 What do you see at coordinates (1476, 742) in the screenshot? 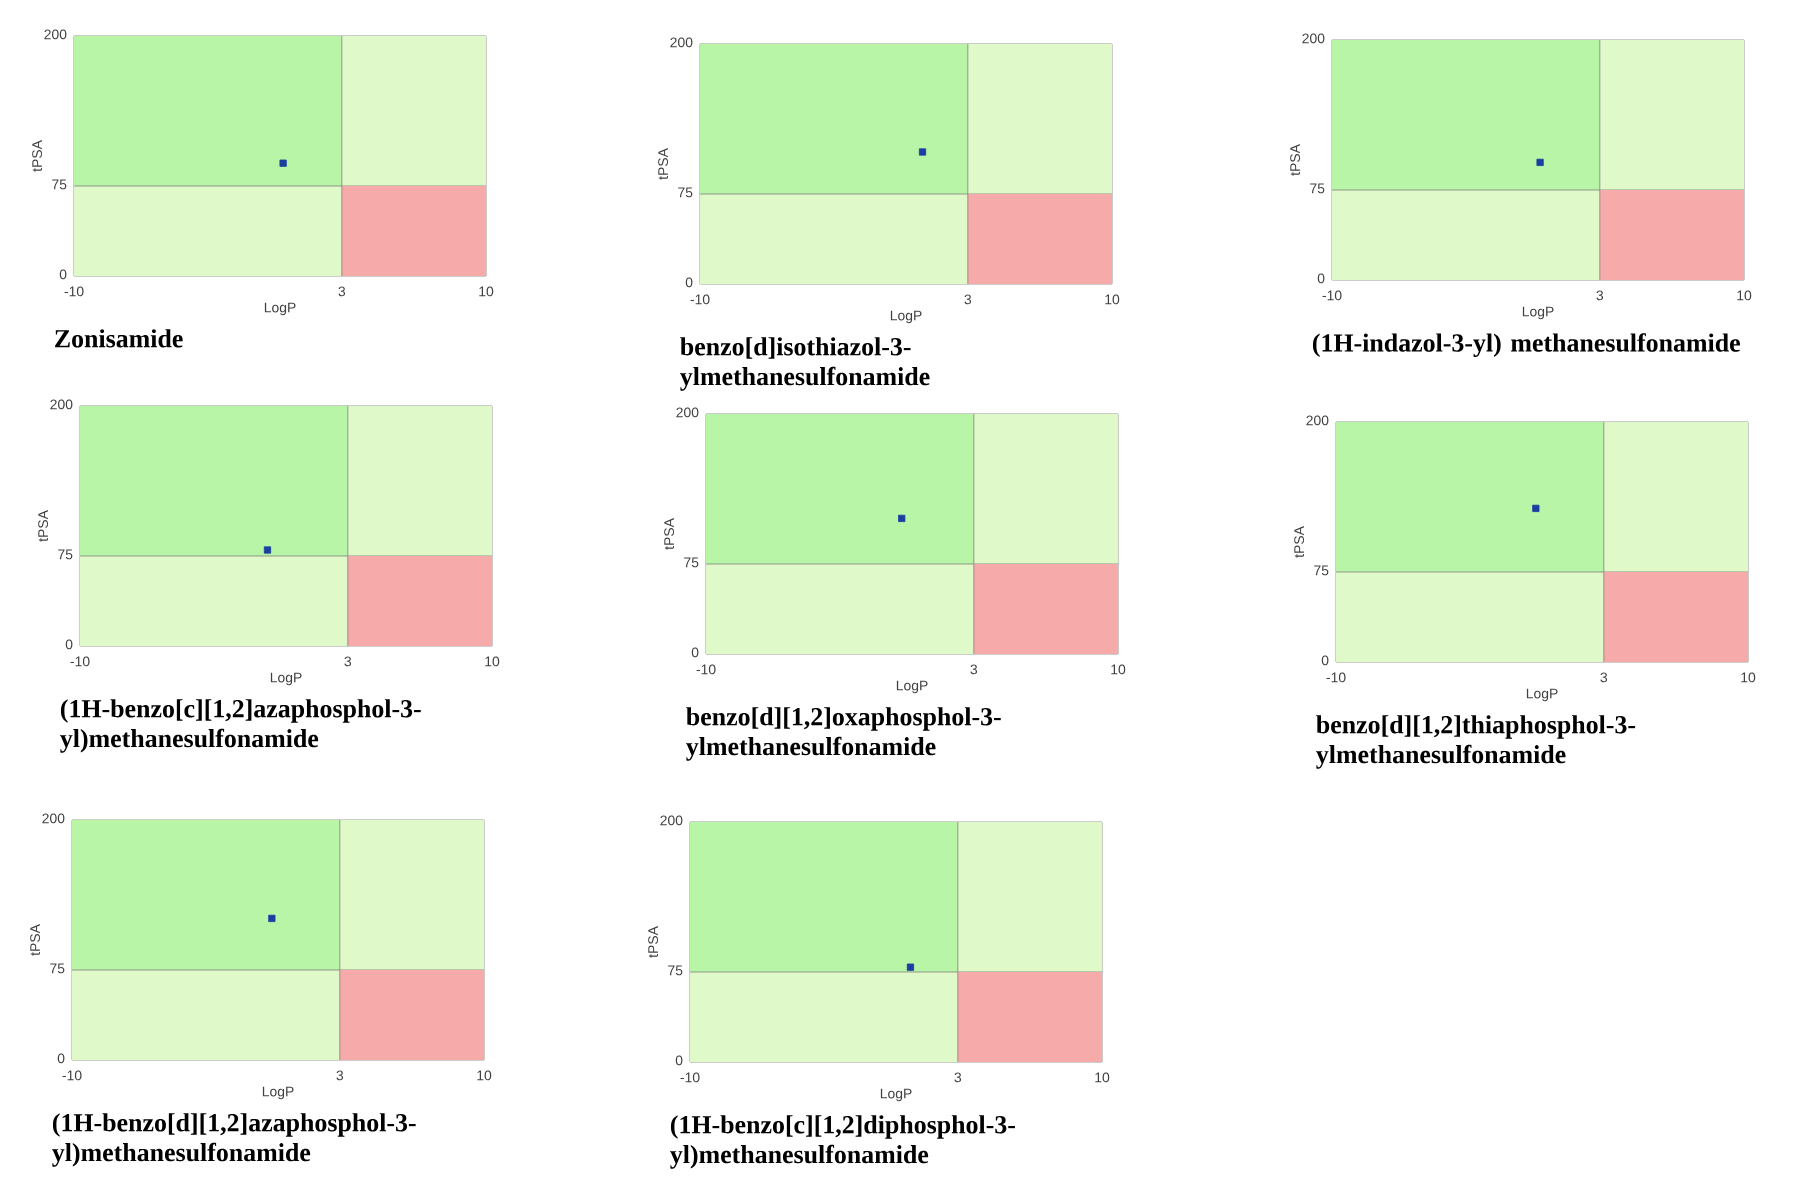
I see `text: benzo[d][1,2]thiaphosphol-3-ylmethanesulfonamide` at bounding box center [1476, 742].